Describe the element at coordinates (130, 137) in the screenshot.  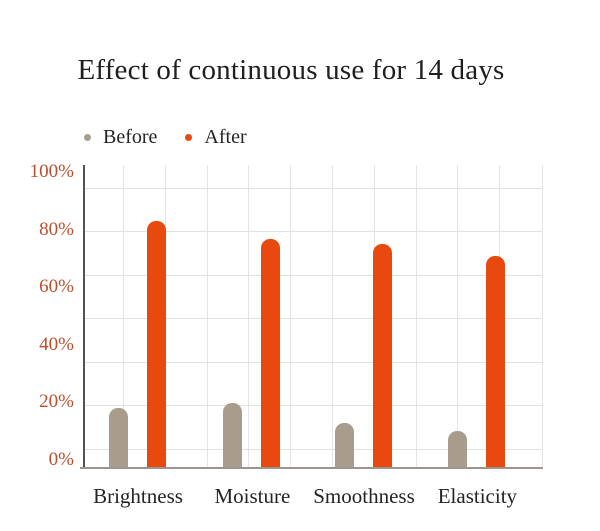
I see `legend-label-before: Before` at that location.